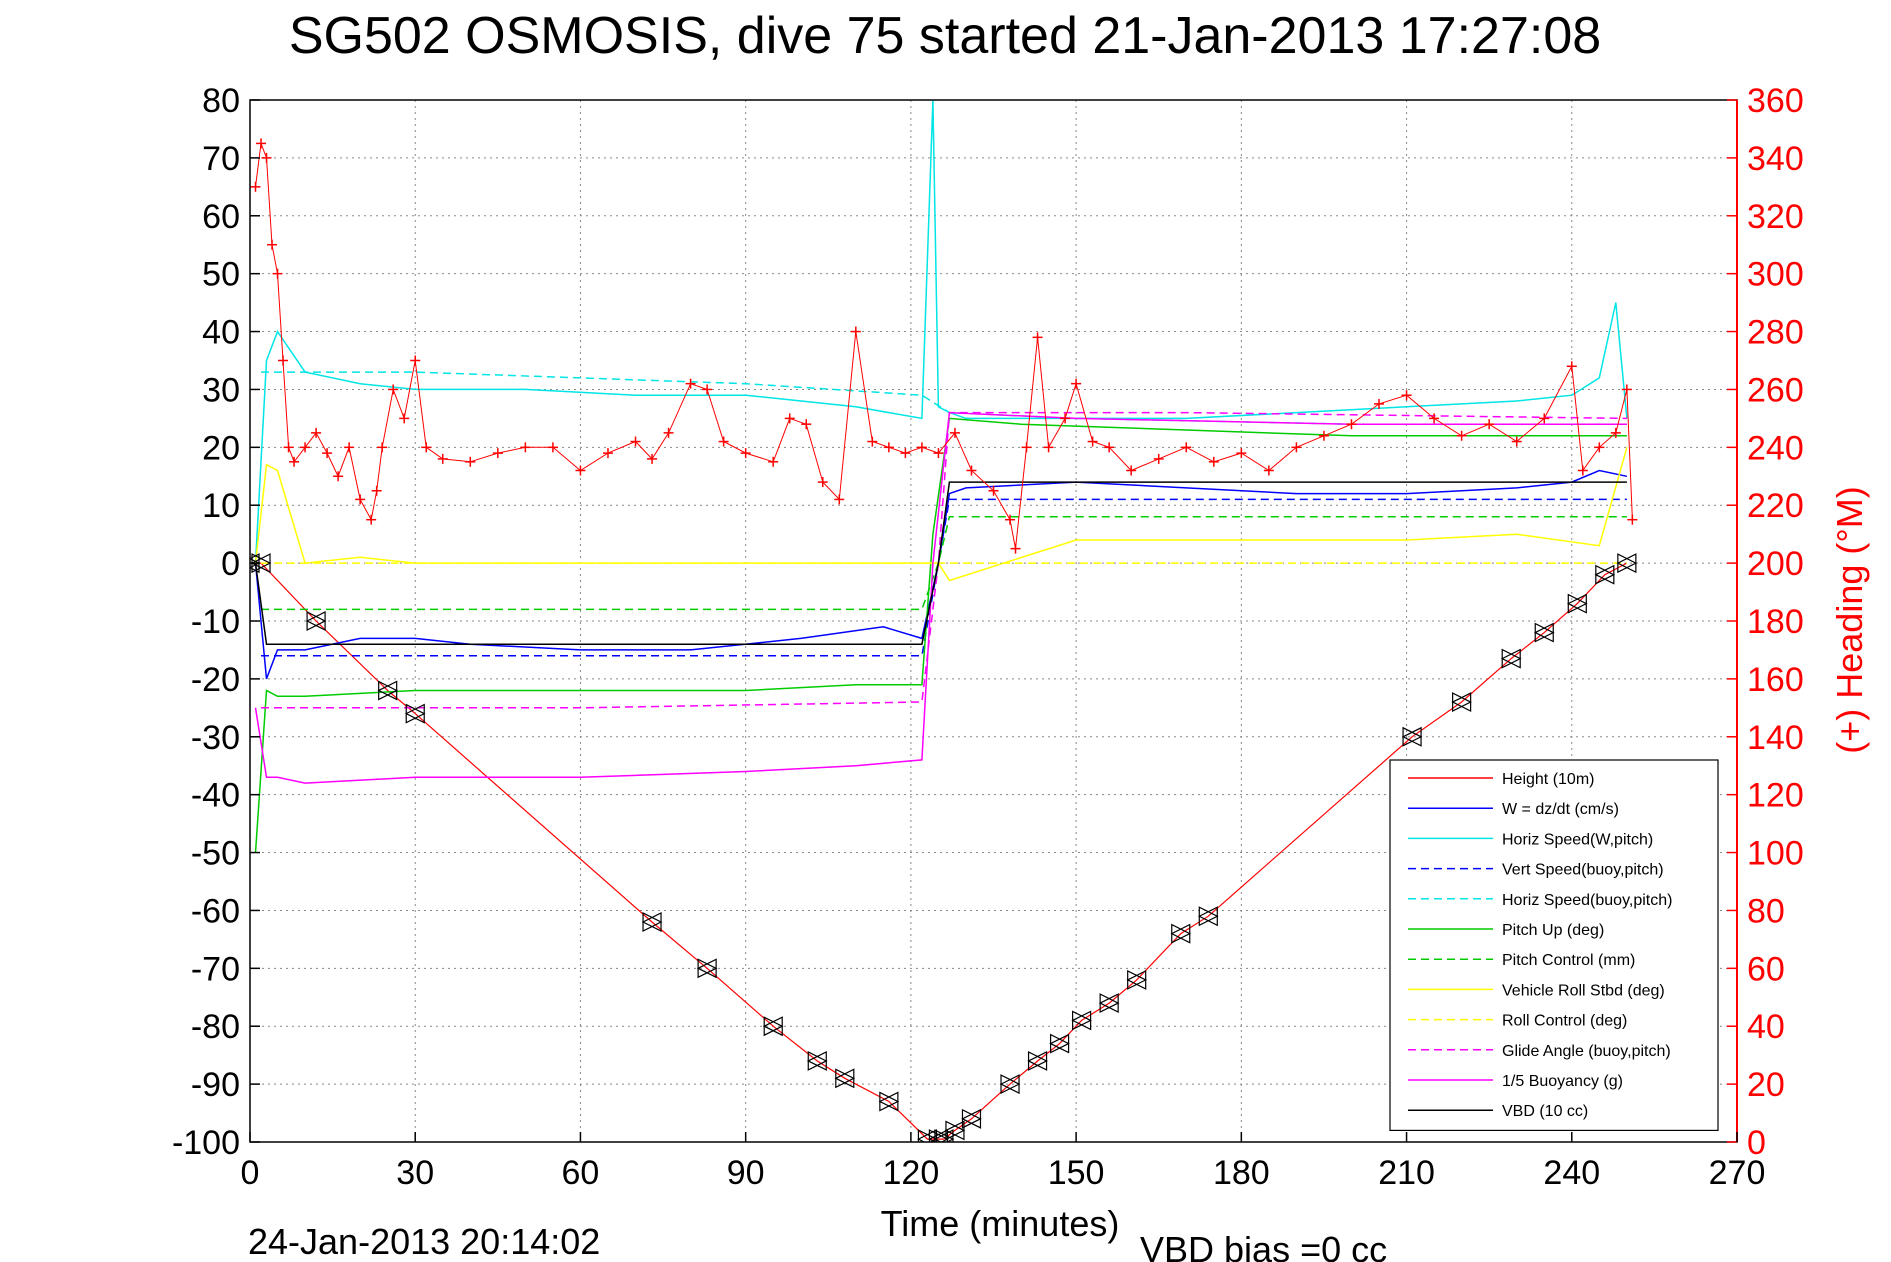 This screenshot has height=1262, width=1891. I want to click on x-tick-label: 150, so click(1076, 1173).